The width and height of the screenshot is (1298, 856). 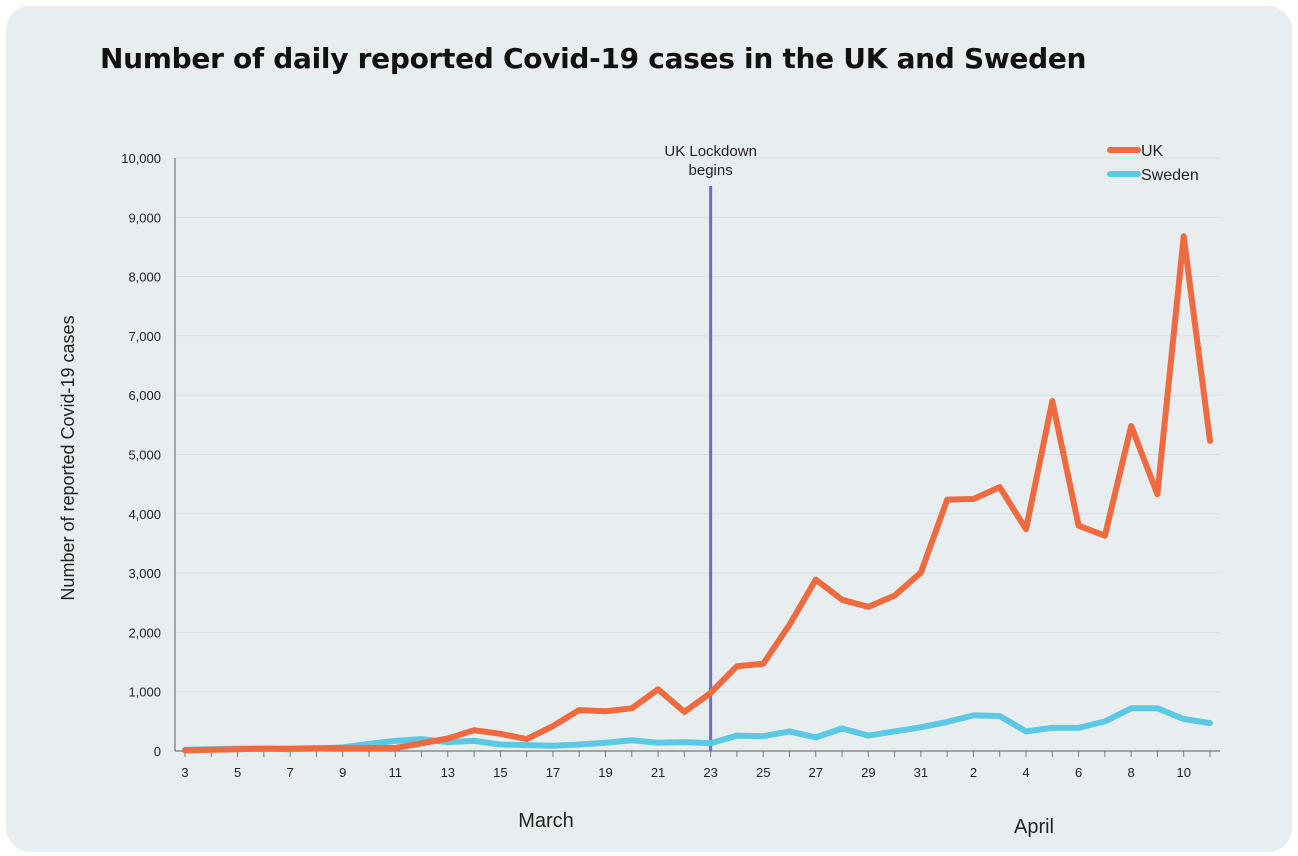 I want to click on x-tick-label: 13, so click(x=448, y=772).